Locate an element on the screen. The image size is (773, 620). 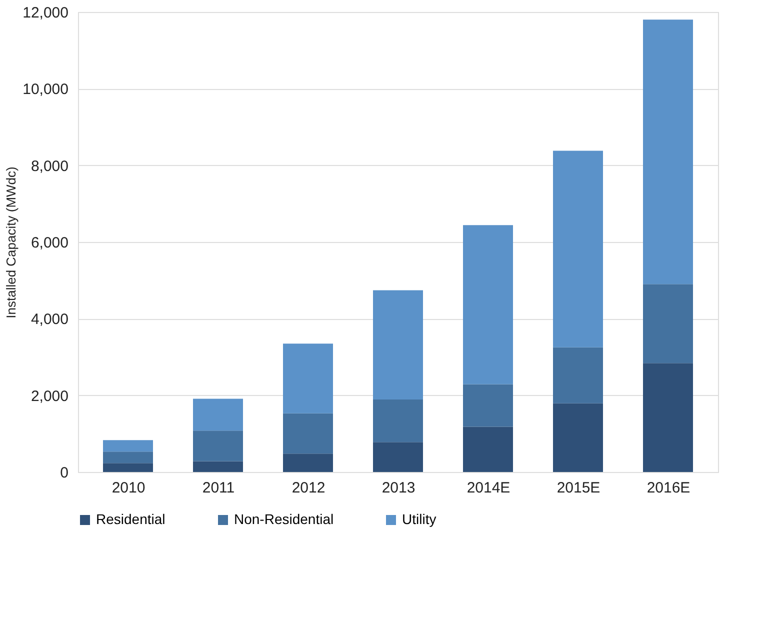
y-tick-label: 0 is located at coordinates (64, 473).